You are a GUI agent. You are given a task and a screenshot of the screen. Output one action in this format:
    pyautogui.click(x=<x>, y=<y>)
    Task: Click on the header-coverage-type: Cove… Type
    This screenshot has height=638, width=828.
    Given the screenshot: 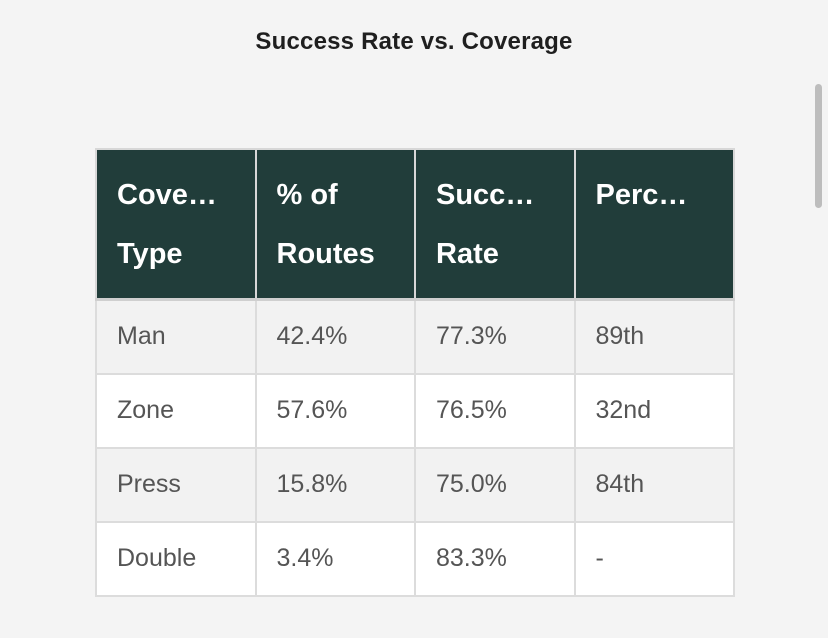 What is the action you would take?
    pyautogui.click(x=176, y=224)
    